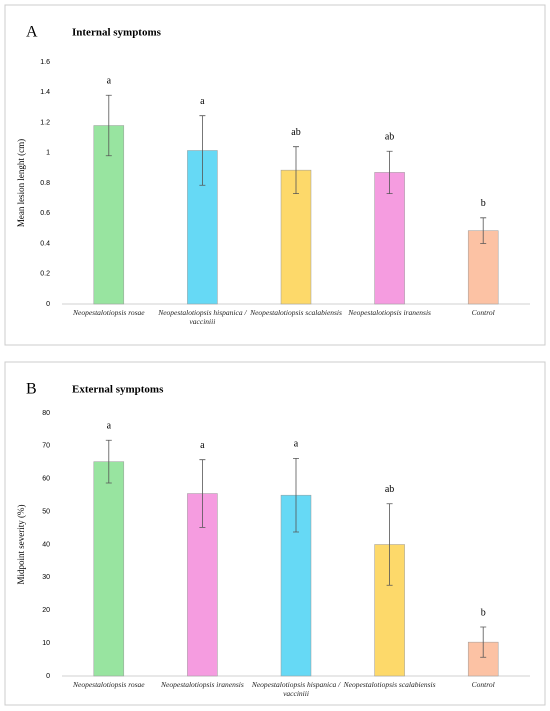  What do you see at coordinates (45, 122) in the screenshot?
I see `y-tick-label: 1.2` at bounding box center [45, 122].